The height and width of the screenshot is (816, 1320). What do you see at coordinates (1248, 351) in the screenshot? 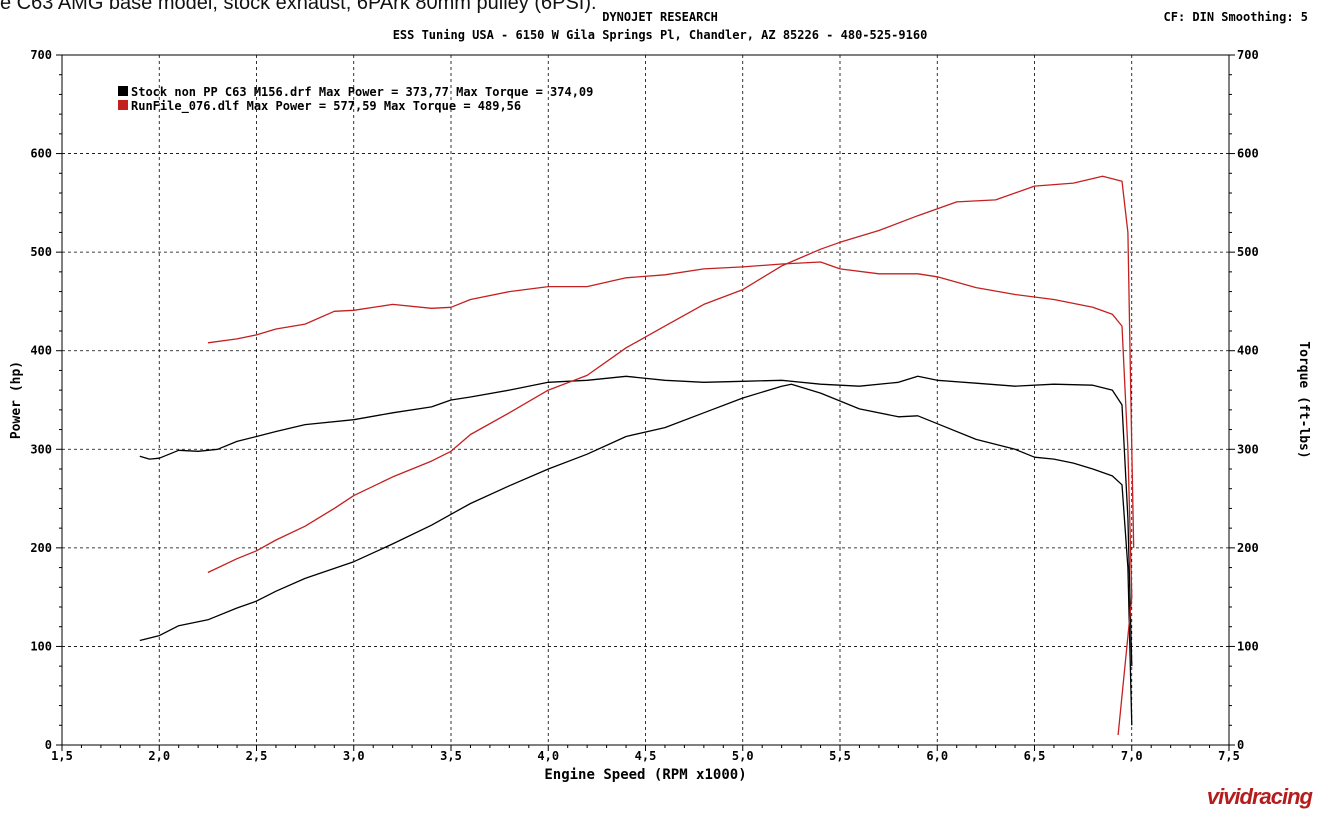
I see `y-tick-label-right: 400` at bounding box center [1248, 351].